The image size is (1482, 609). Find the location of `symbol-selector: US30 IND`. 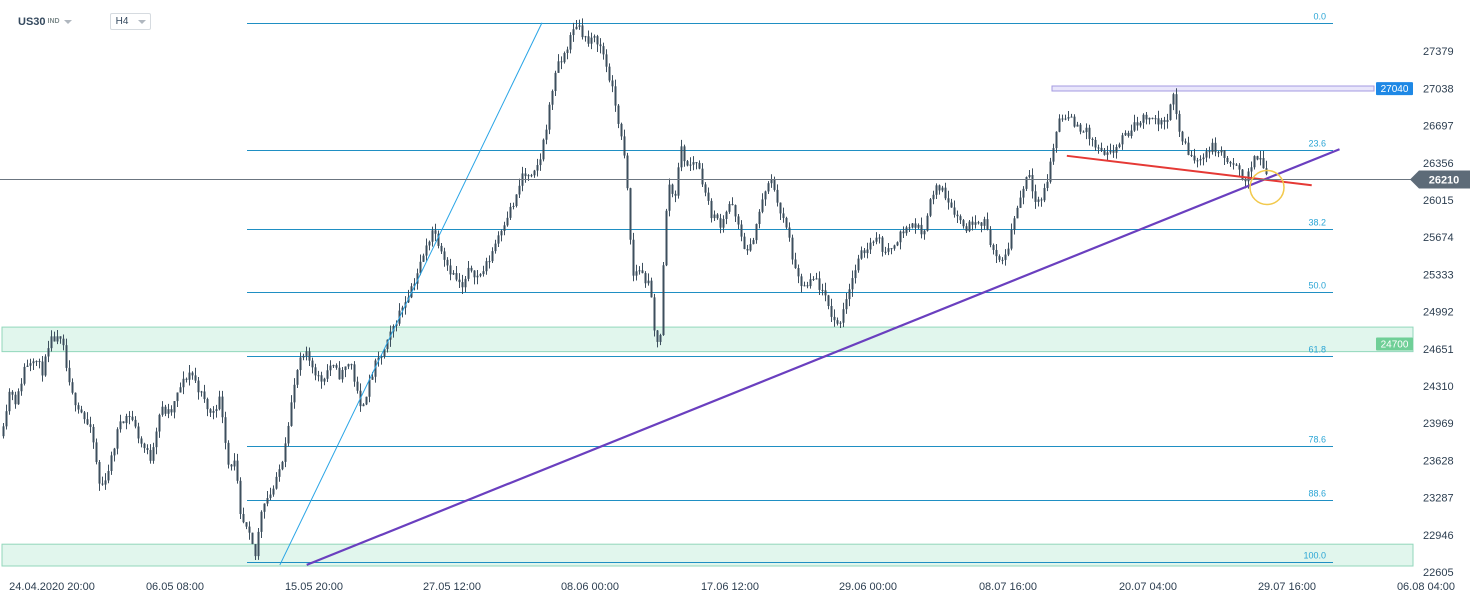

symbol-selector: US30 IND is located at coordinates (45, 22).